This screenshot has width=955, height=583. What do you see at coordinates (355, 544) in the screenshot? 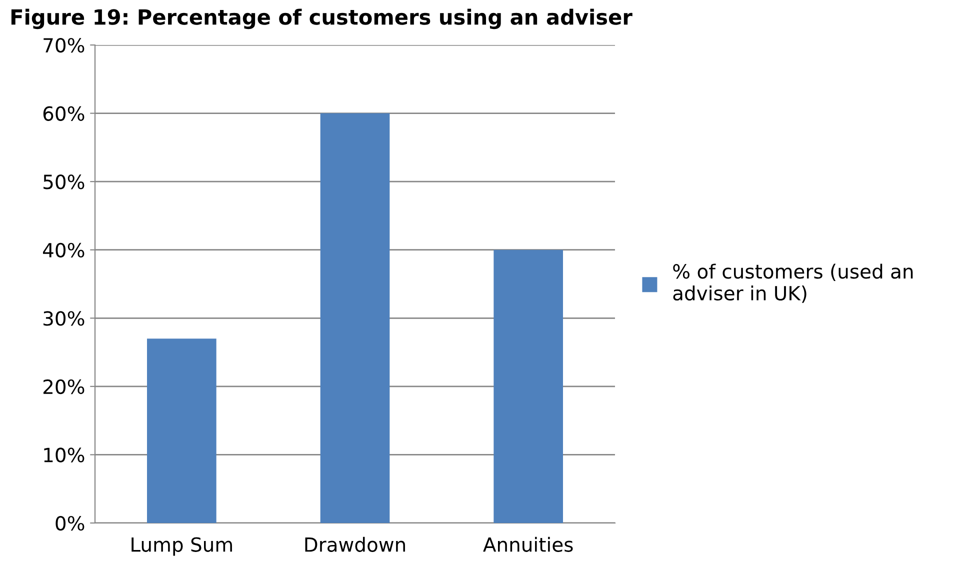
I see `x-tick-label: Drawdown` at bounding box center [355, 544].